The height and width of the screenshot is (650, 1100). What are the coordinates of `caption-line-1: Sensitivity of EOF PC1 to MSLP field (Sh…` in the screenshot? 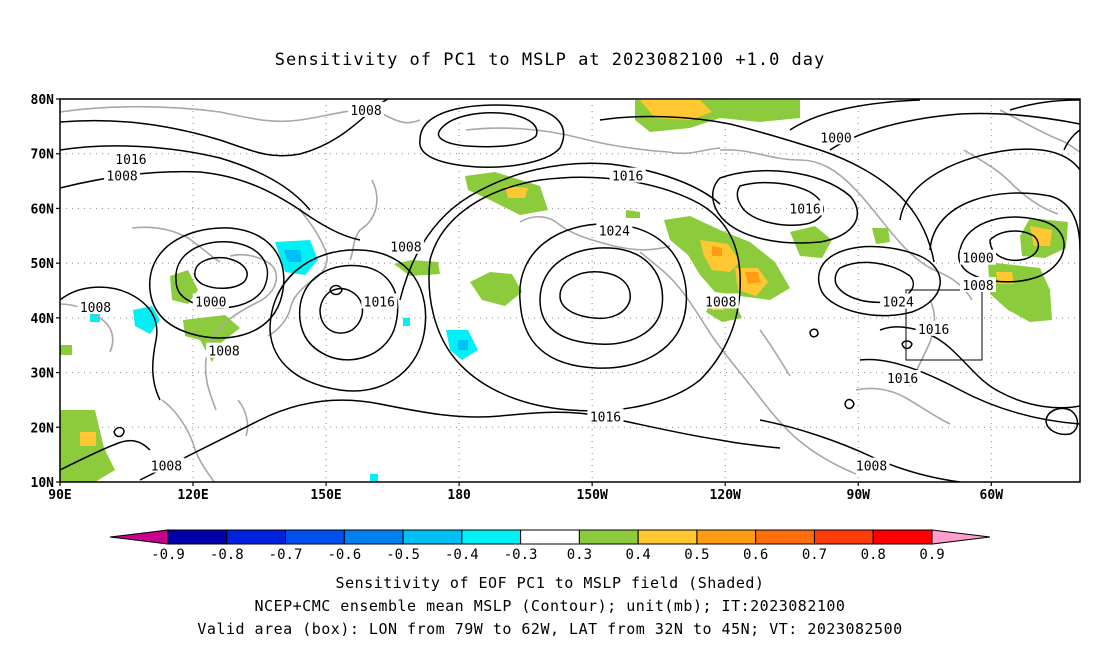 It's located at (550, 583).